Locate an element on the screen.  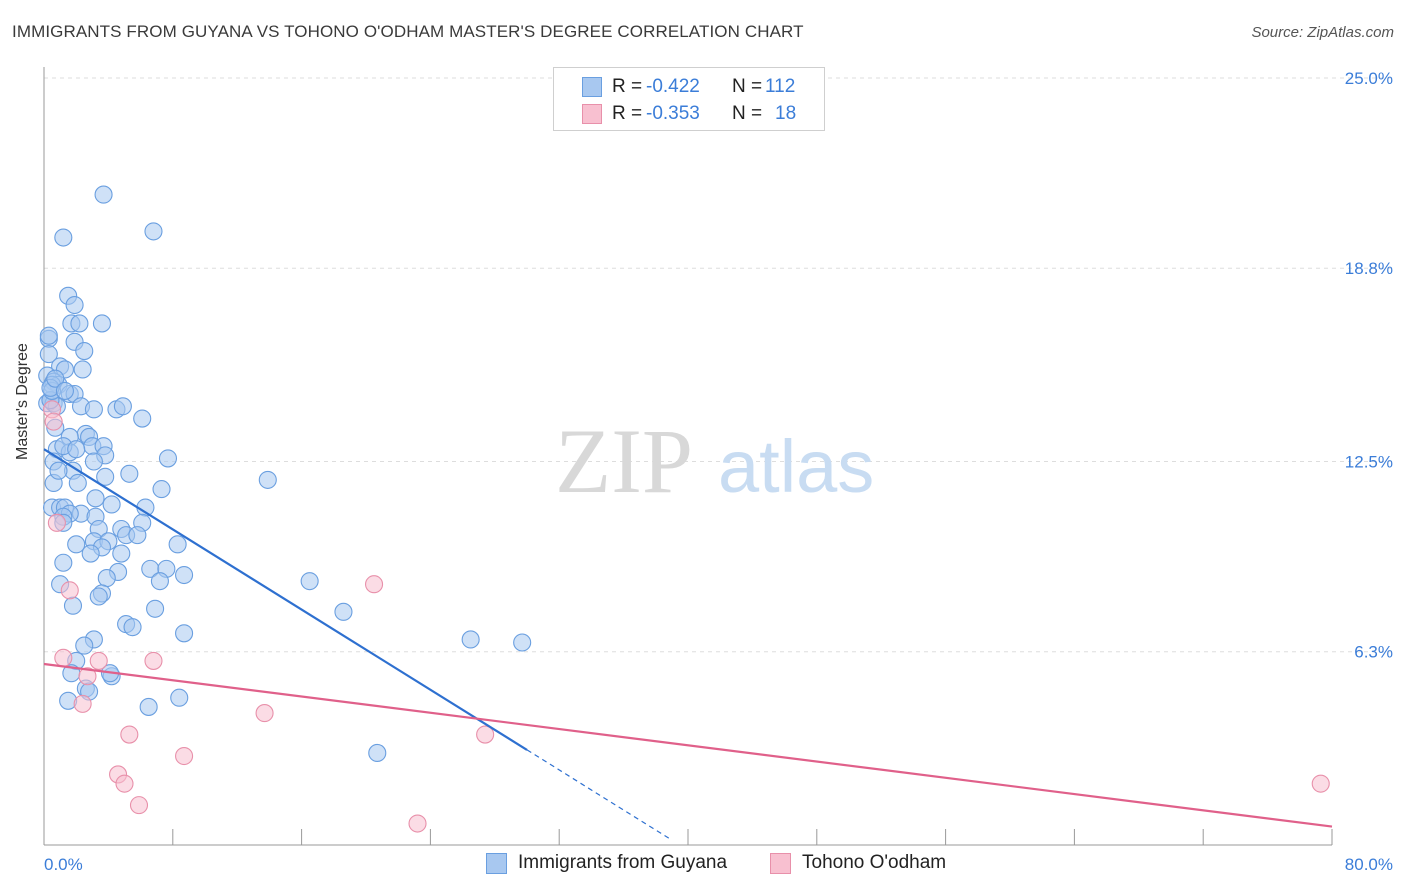
legend-swatch-guyana is located at coordinates (592, 87).